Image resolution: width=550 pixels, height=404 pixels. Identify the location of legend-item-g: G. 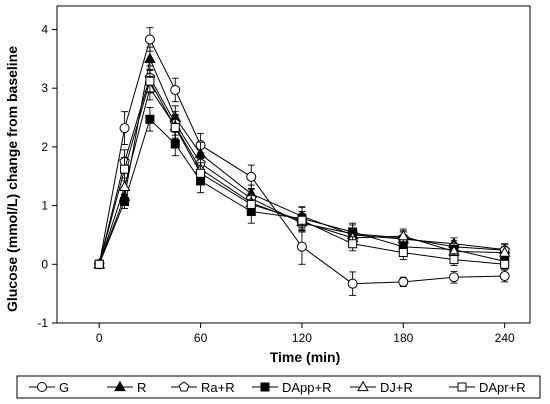
(49, 387).